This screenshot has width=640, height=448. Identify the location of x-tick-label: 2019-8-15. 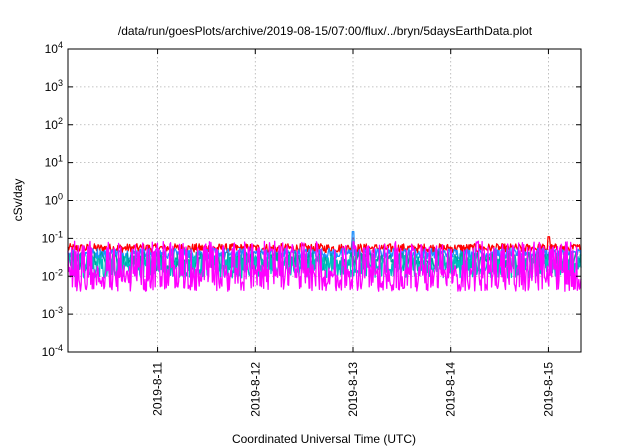
(548, 389).